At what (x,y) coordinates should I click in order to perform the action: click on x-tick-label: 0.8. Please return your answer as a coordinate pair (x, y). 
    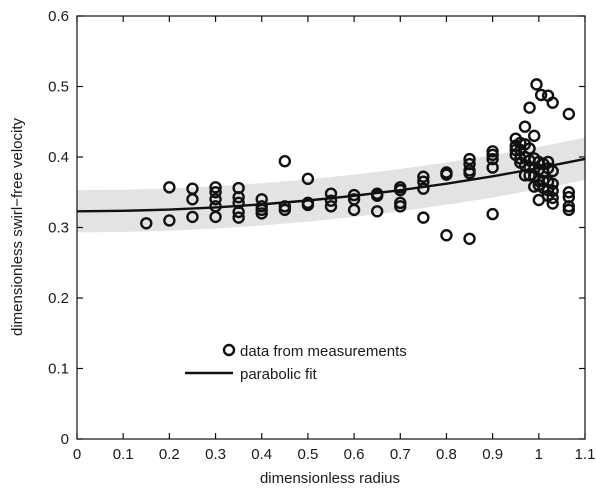
    Looking at the image, I should click on (446, 454).